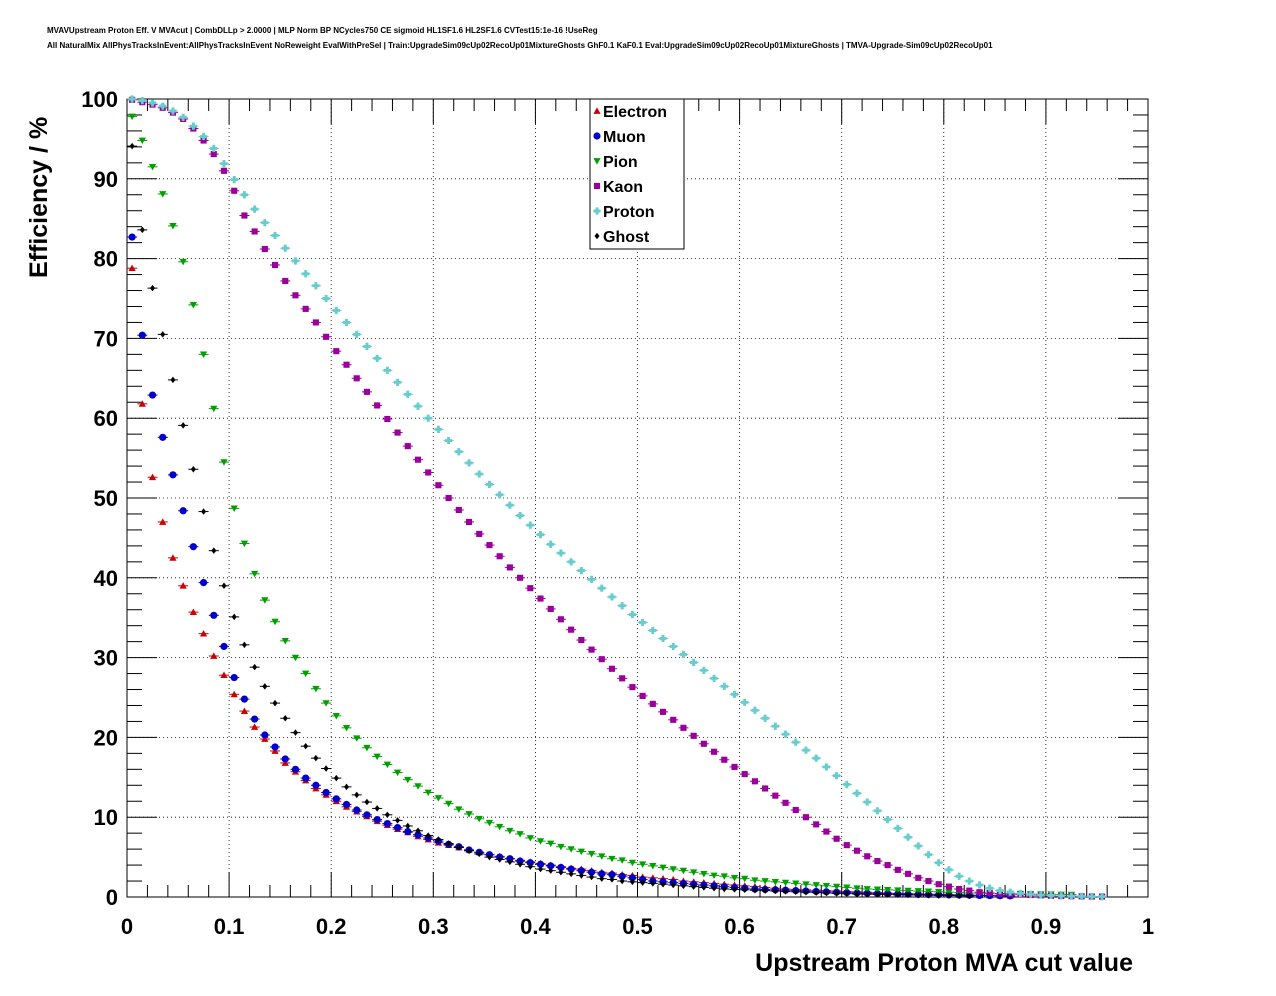 Image resolution: width=1276 pixels, height=996 pixels. I want to click on y-axis-title: Efficiency / %, so click(39, 197).